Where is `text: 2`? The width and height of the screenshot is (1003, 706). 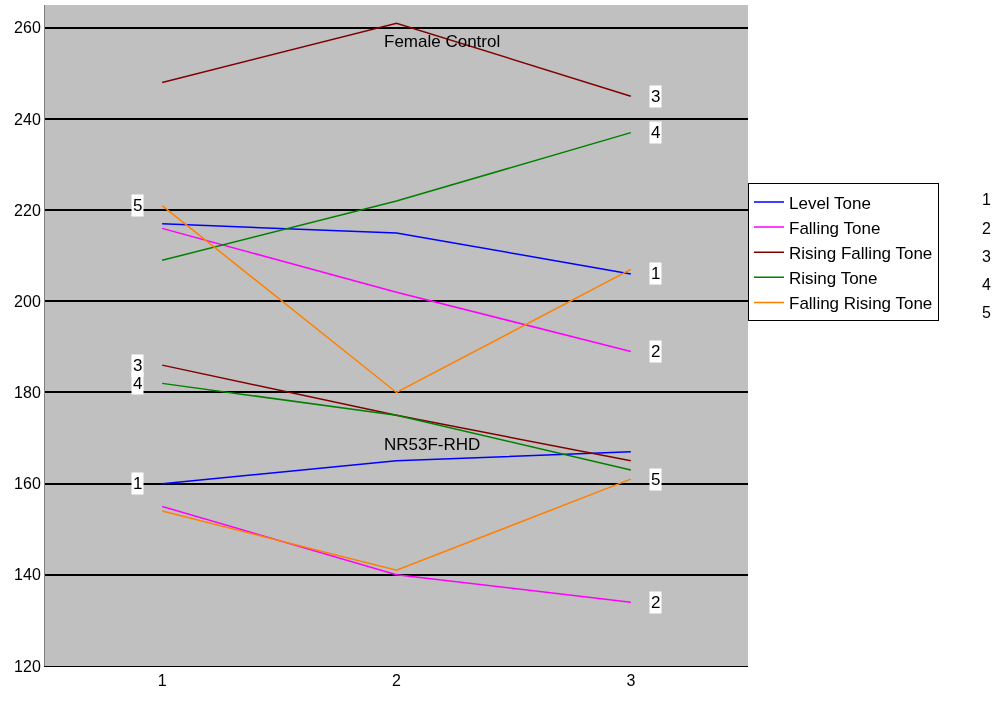
text: 2 is located at coordinates (986, 228).